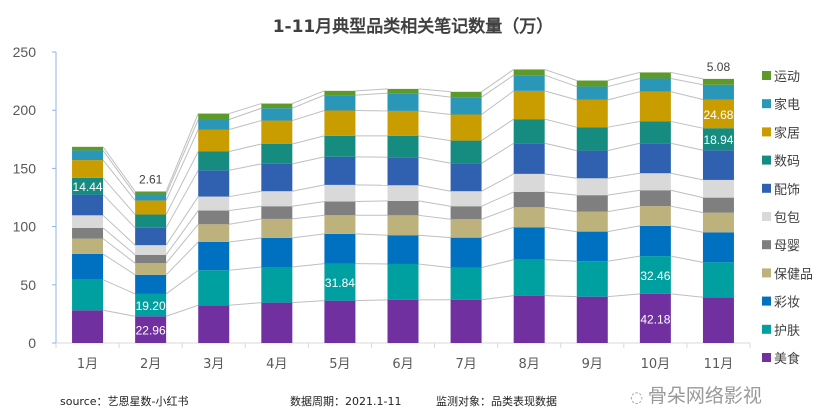 This screenshot has height=411, width=826. What do you see at coordinates (28, 285) in the screenshot?
I see `y-tick-label: 50` at bounding box center [28, 285].